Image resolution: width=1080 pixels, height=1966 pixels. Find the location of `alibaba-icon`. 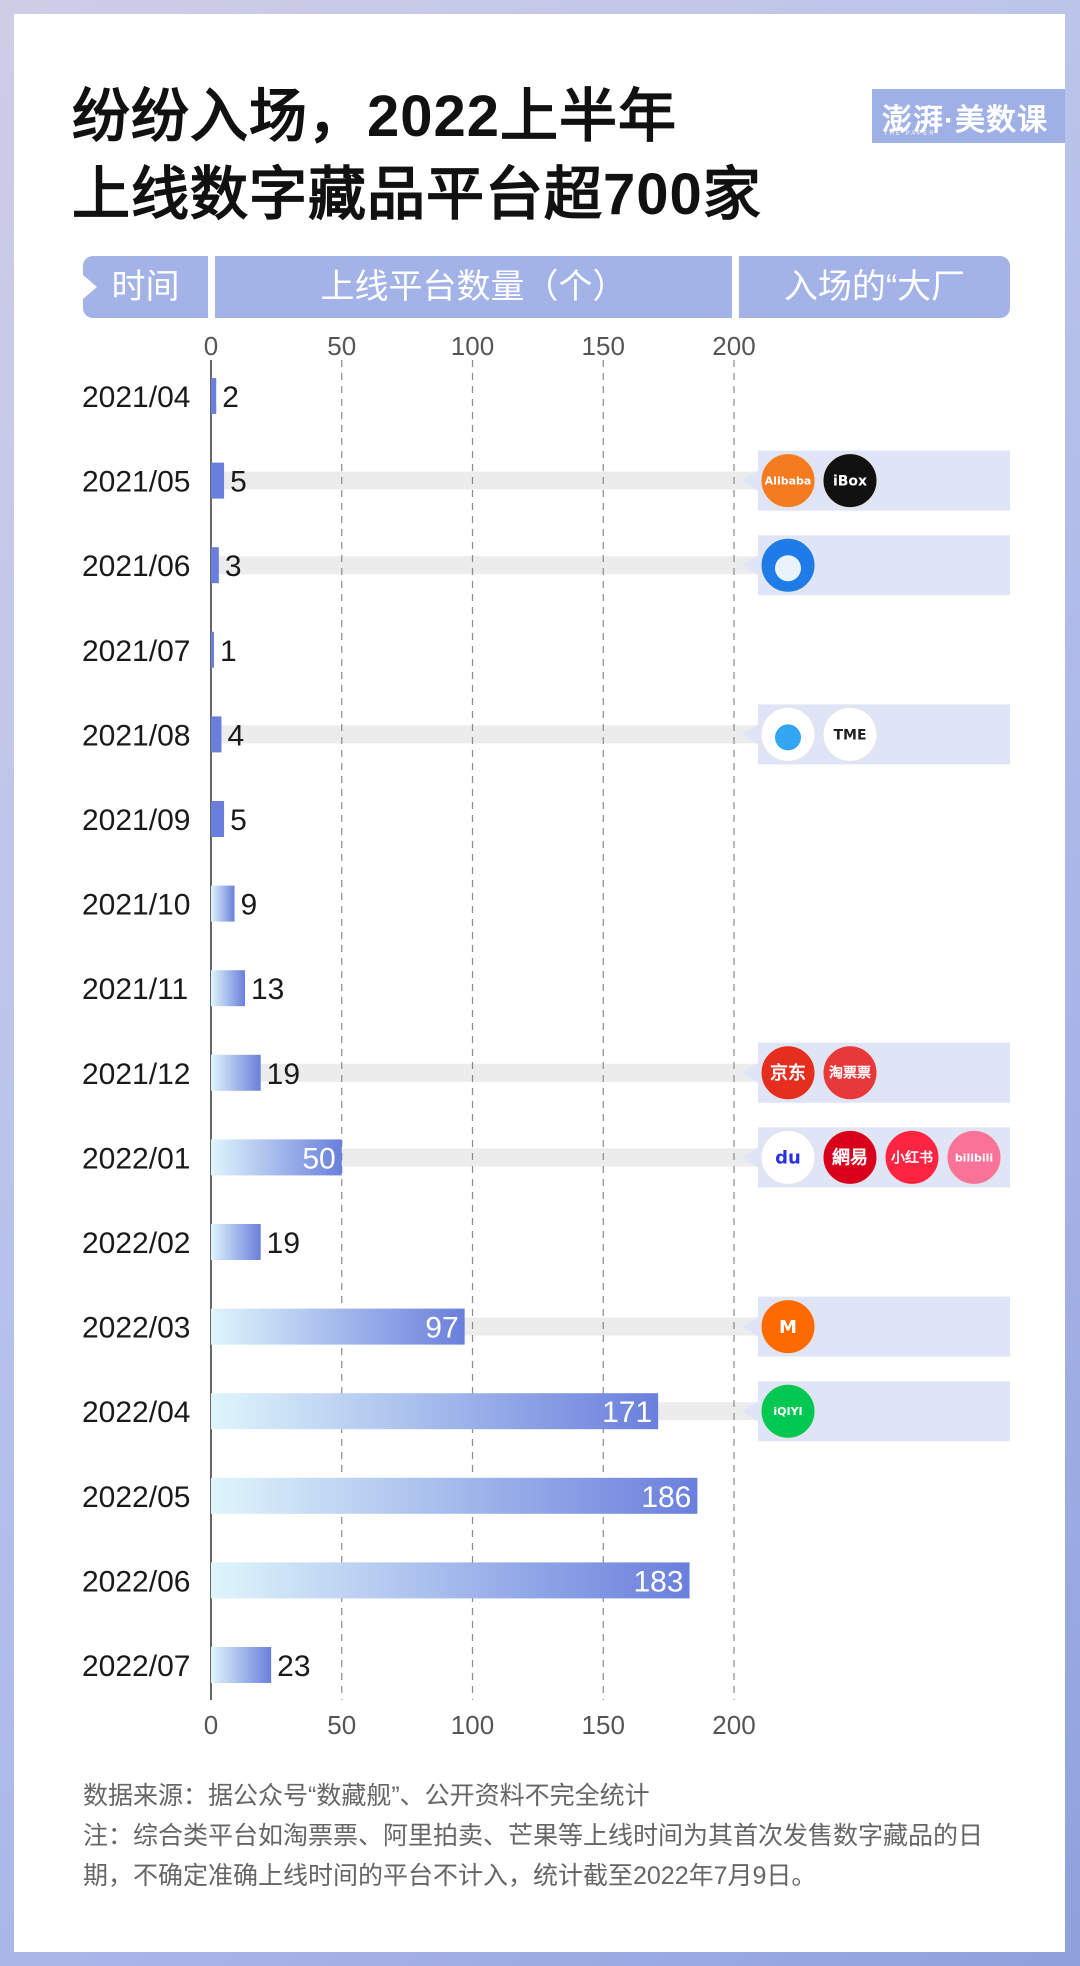

alibaba-icon is located at coordinates (788, 481).